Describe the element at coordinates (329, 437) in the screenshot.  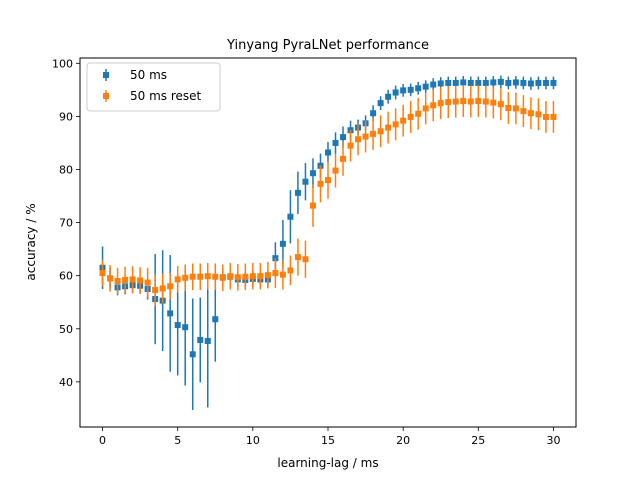
I see `x-axis: 0 5 10 15 20 25 30` at that location.